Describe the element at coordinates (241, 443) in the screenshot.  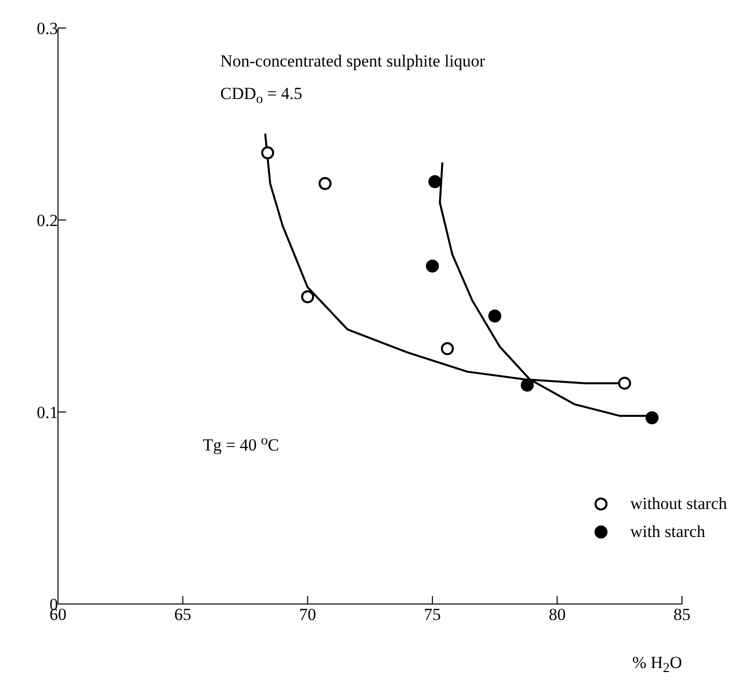
I see `annotation: Tg = 40 $^{o}$C` at that location.